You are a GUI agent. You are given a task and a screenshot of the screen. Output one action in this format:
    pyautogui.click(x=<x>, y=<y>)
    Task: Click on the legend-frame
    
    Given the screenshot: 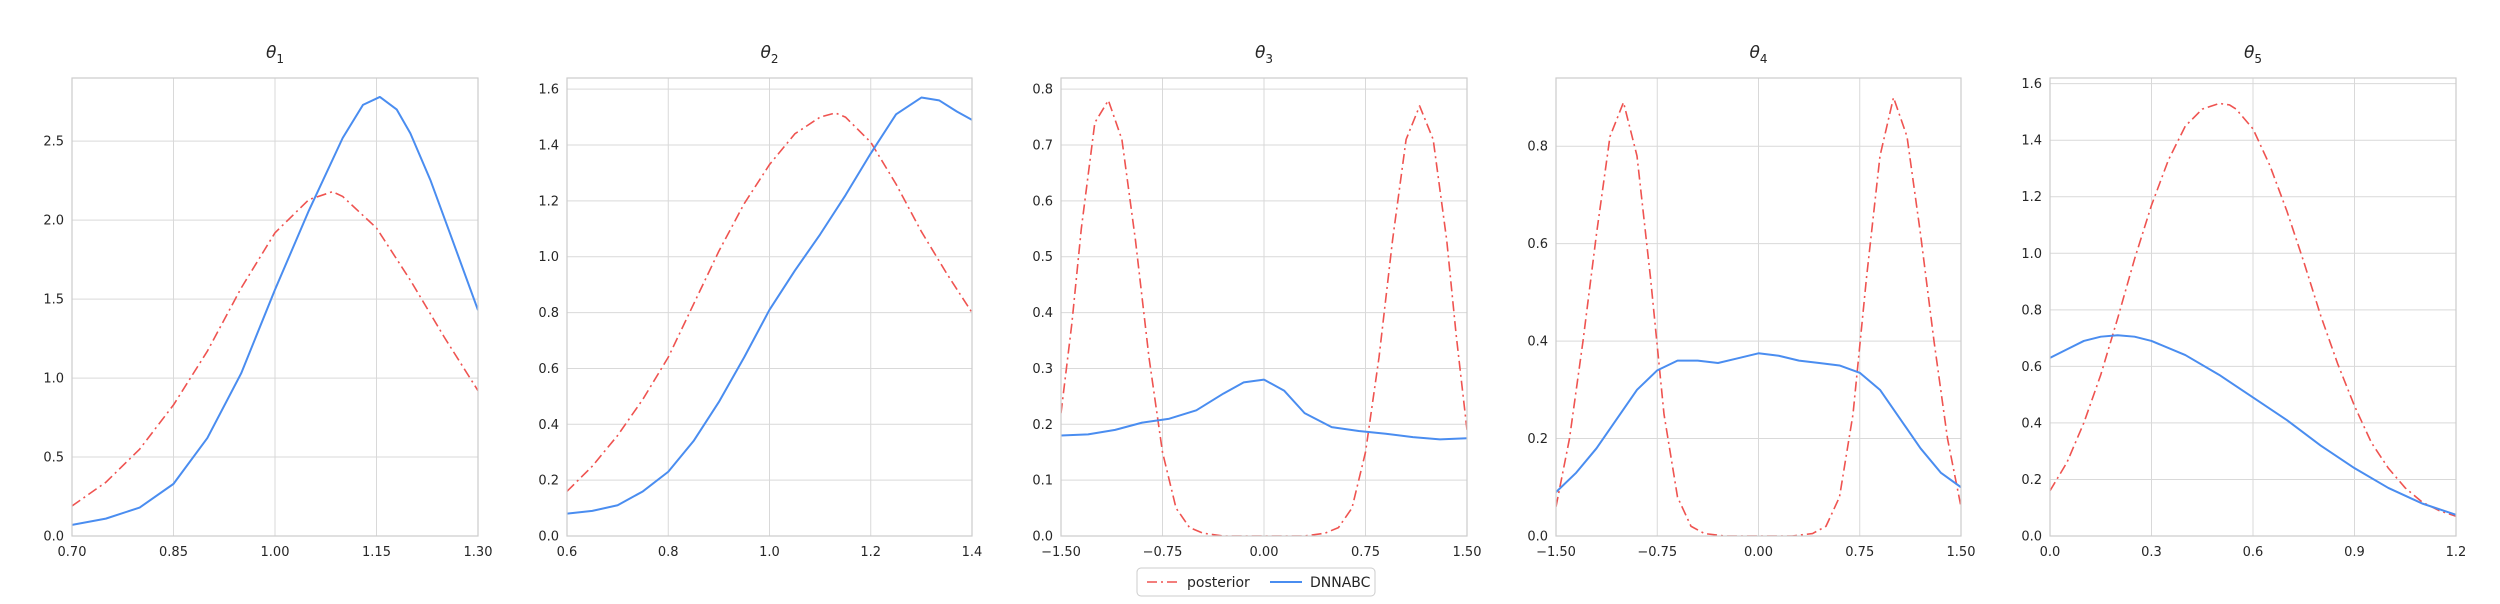 What is the action you would take?
    pyautogui.click(x=1256, y=582)
    